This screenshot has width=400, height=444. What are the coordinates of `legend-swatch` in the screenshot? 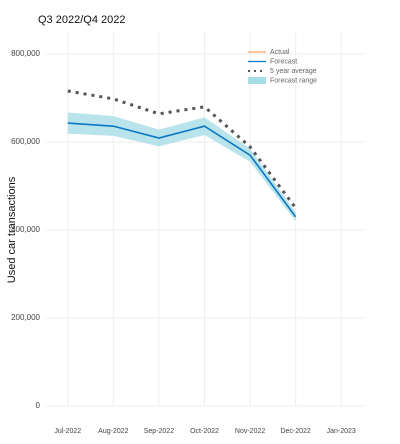 It's located at (257, 80).